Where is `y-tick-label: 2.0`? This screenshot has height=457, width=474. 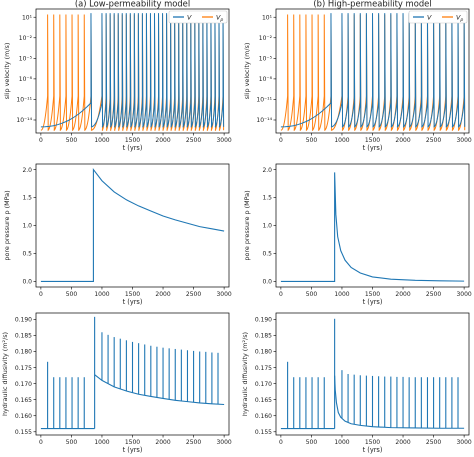 y-tick-label: 2.0 is located at coordinates (267, 170).